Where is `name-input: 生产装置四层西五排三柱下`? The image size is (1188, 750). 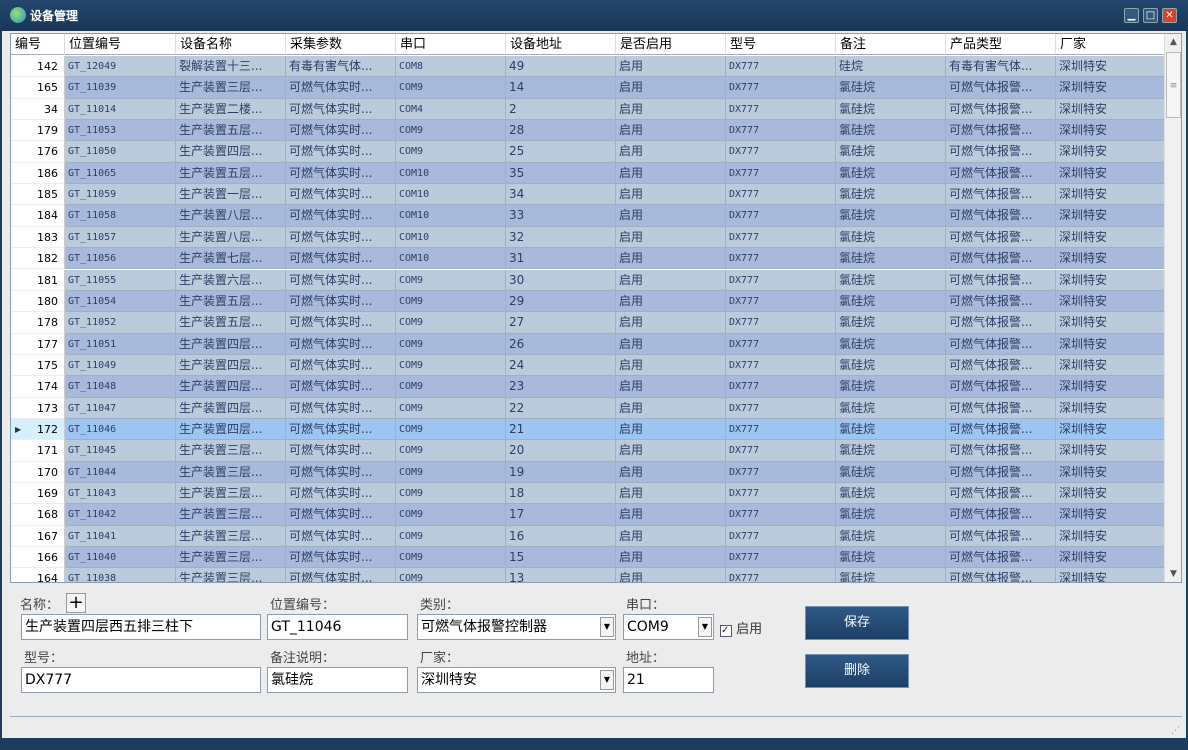
name-input: 生产装置四层西五排三柱下 is located at coordinates (141, 627).